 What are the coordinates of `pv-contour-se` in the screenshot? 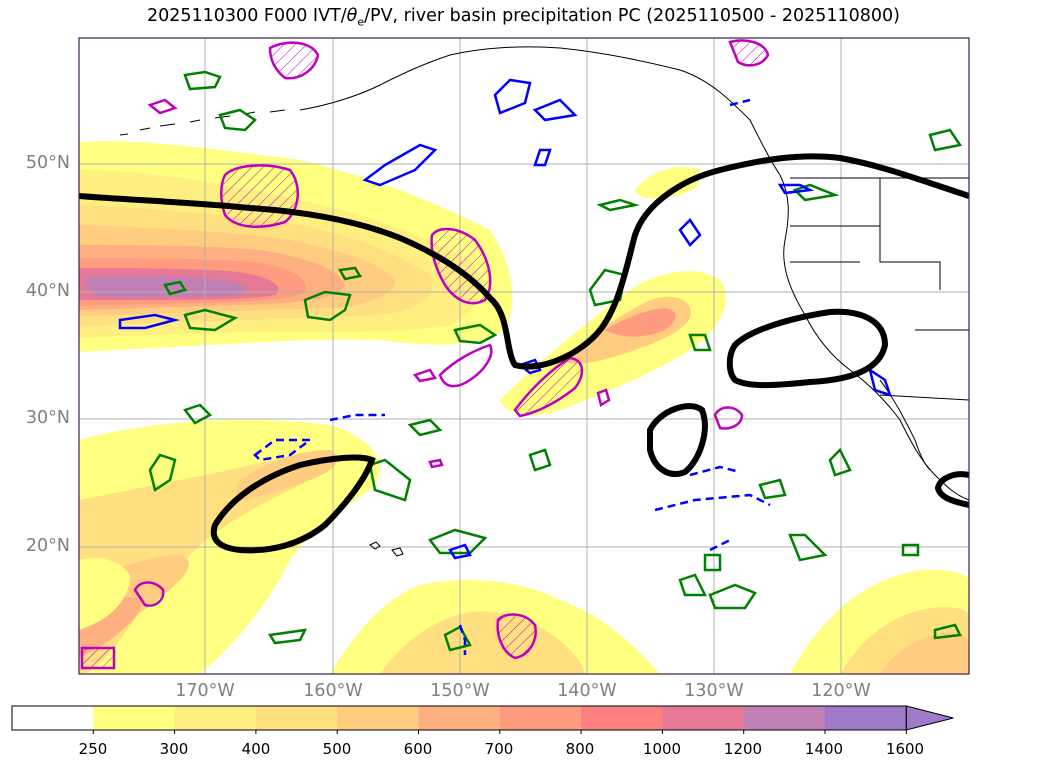 It's located at (951, 489).